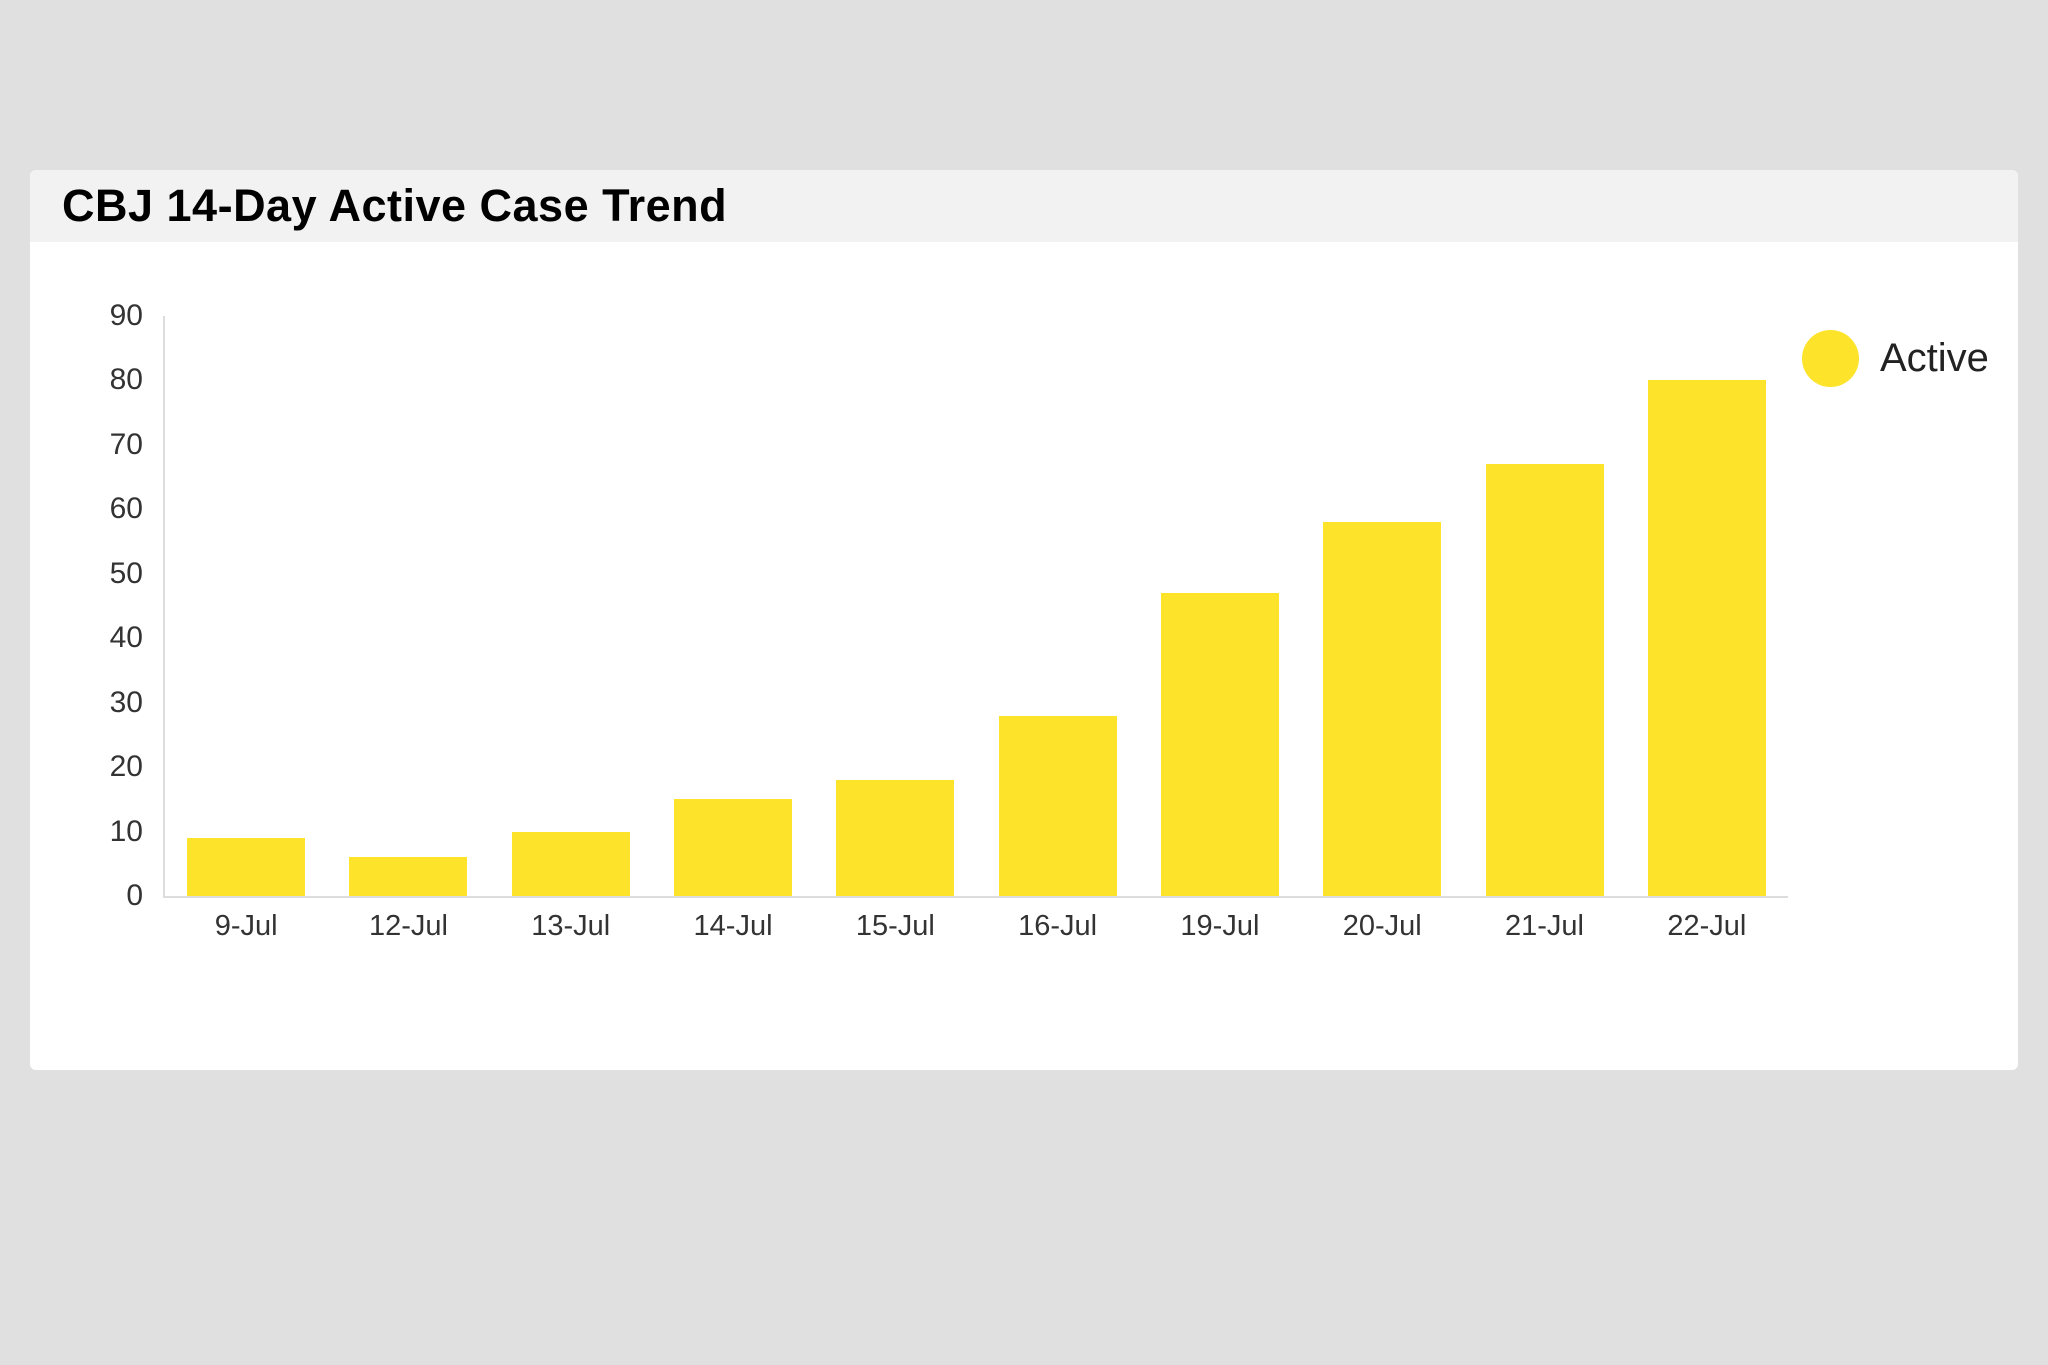 The width and height of the screenshot is (2048, 1365). What do you see at coordinates (395, 205) in the screenshot?
I see `chart-title: CBJ 14-Day Active Case Trend` at bounding box center [395, 205].